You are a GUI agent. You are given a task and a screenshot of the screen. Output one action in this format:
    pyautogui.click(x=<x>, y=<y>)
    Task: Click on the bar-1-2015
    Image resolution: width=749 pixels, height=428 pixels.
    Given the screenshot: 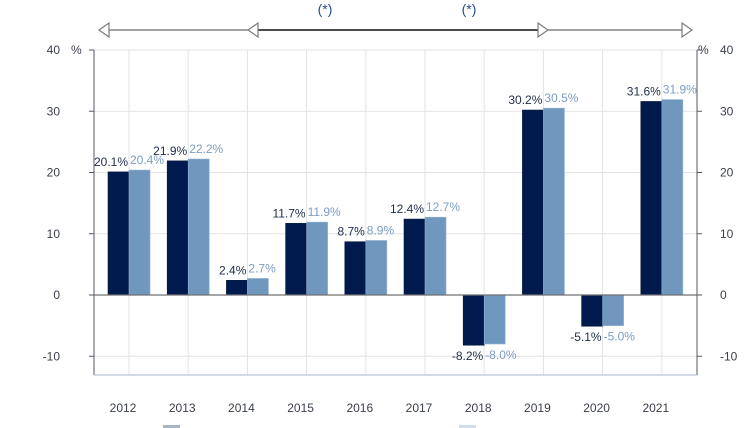 What is the action you would take?
    pyautogui.click(x=296, y=259)
    